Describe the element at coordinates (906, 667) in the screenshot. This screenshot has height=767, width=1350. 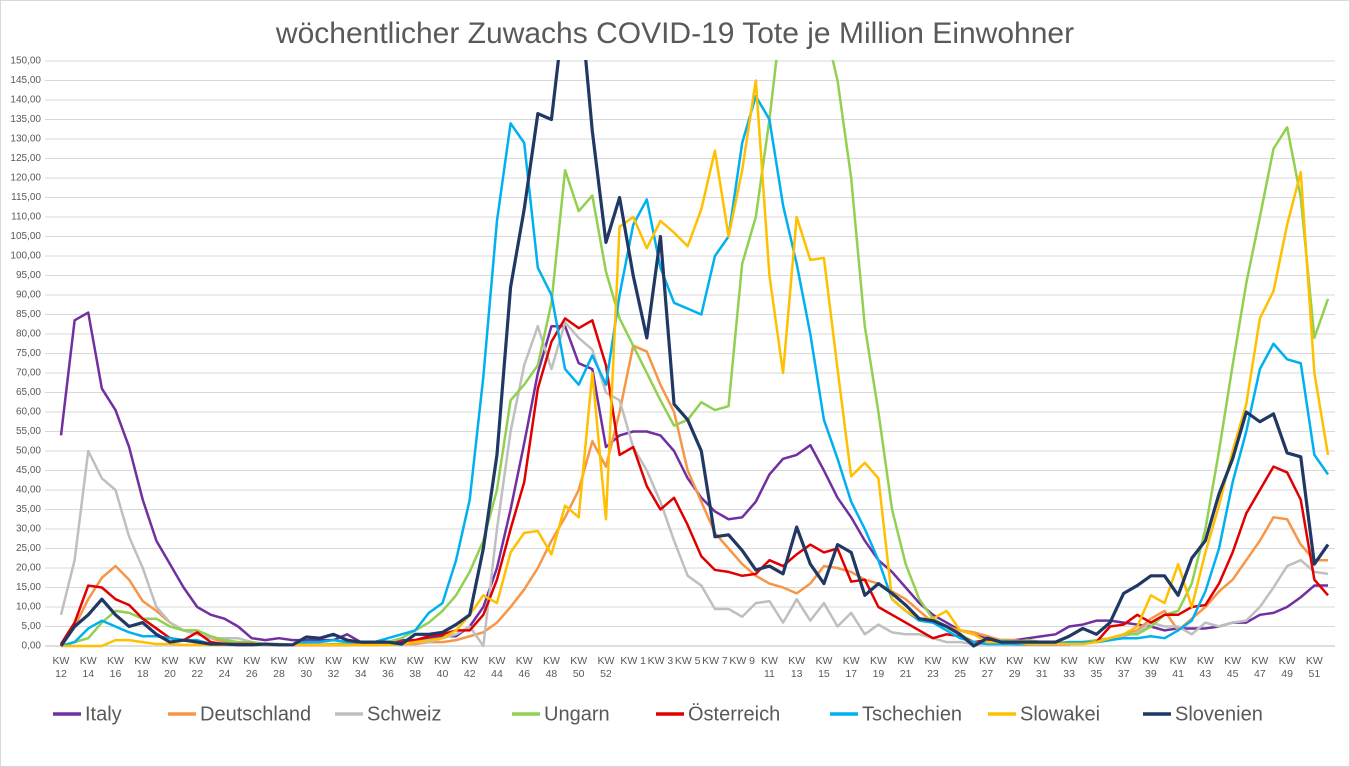
I see `x-tick-label: KW 21` at that location.